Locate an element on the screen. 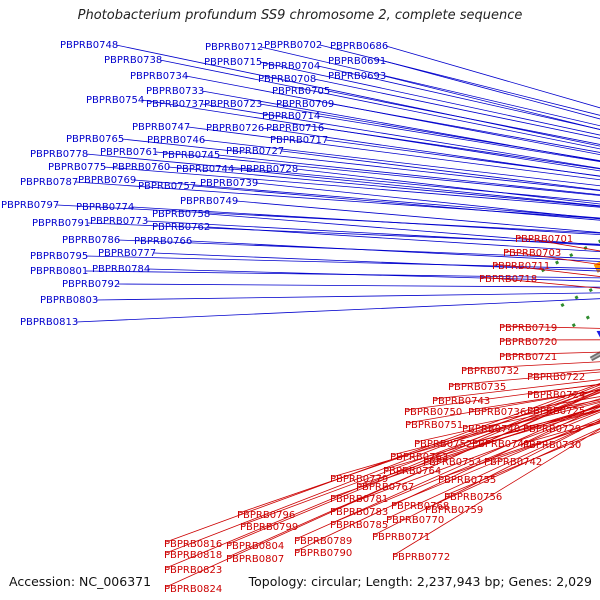 Image resolution: width=600 pixels, height=600 pixels. gene-label-pbprb0745: PBPRB0745 is located at coordinates (191, 155).